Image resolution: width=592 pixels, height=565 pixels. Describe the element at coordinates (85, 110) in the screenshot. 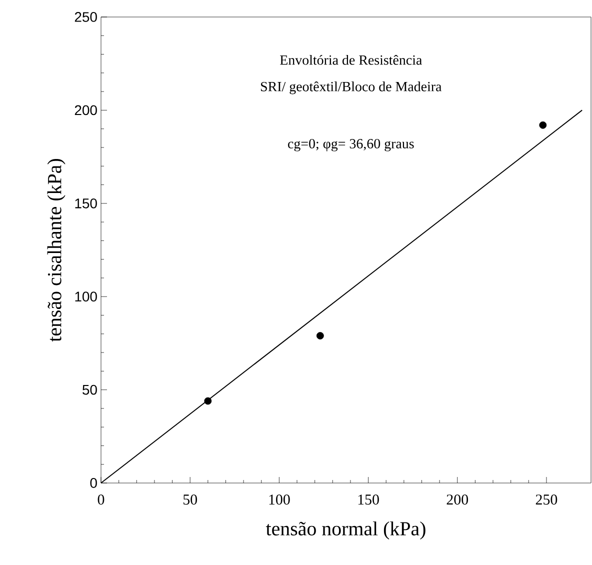

I see `y-tick-label: 200` at that location.